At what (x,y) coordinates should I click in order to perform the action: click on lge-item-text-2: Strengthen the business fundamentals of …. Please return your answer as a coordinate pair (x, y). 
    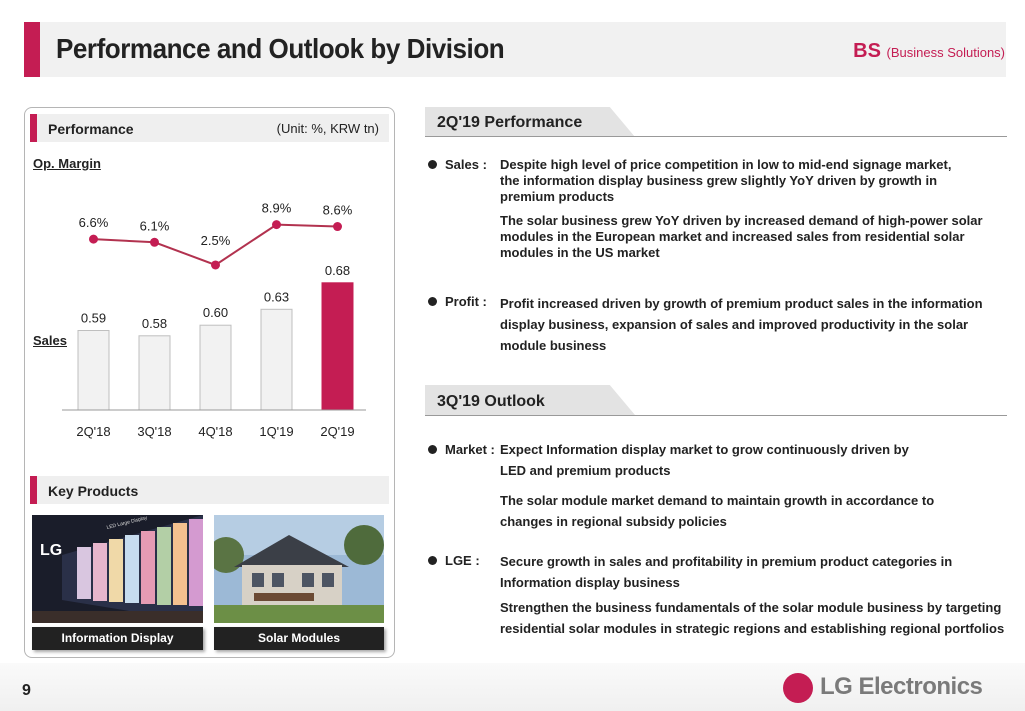
    Looking at the image, I should click on (752, 618).